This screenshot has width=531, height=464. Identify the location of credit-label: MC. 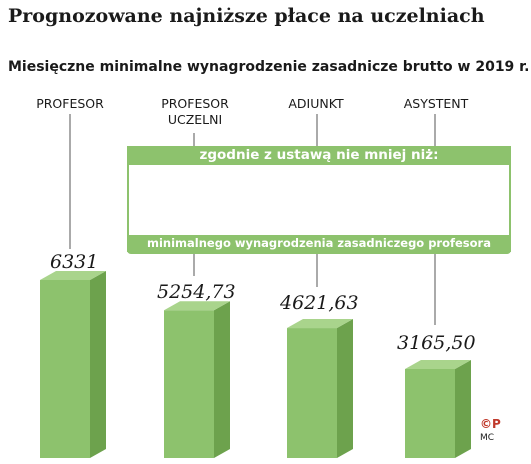
(487, 438).